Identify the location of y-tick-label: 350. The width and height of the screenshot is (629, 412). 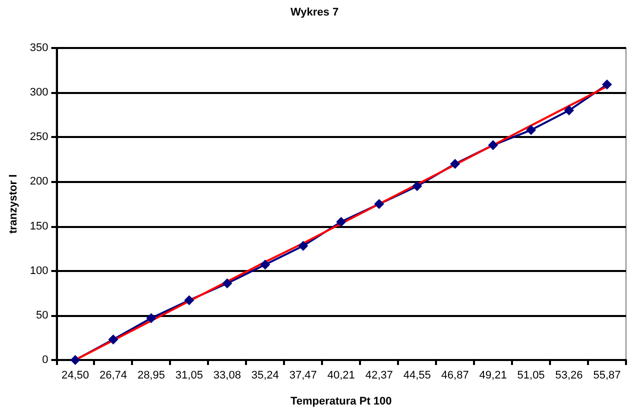
(39, 48).